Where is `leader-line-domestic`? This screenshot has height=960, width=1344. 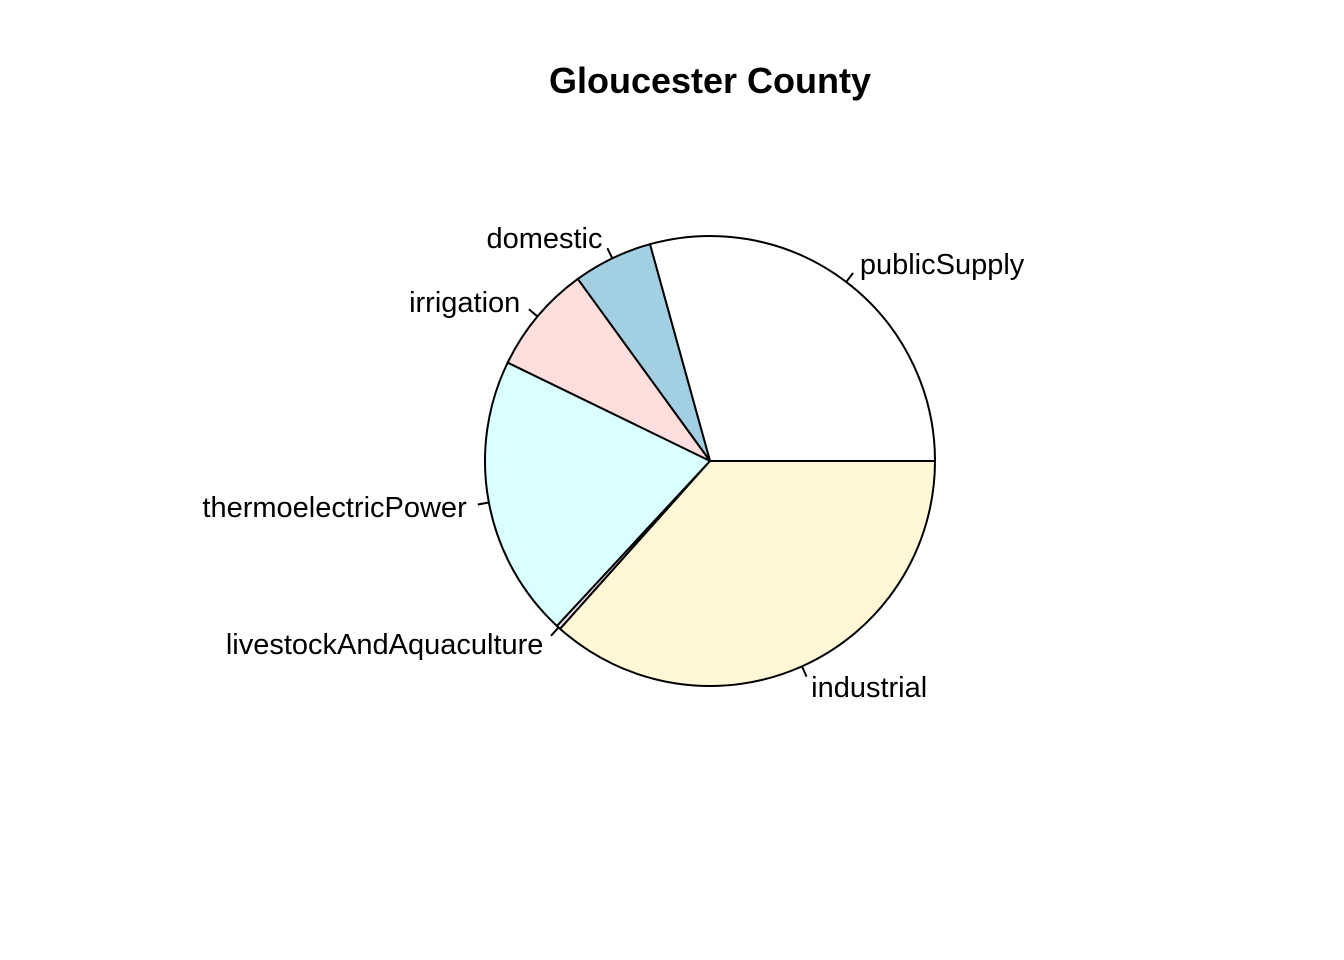 leader-line-domestic is located at coordinates (610, 253).